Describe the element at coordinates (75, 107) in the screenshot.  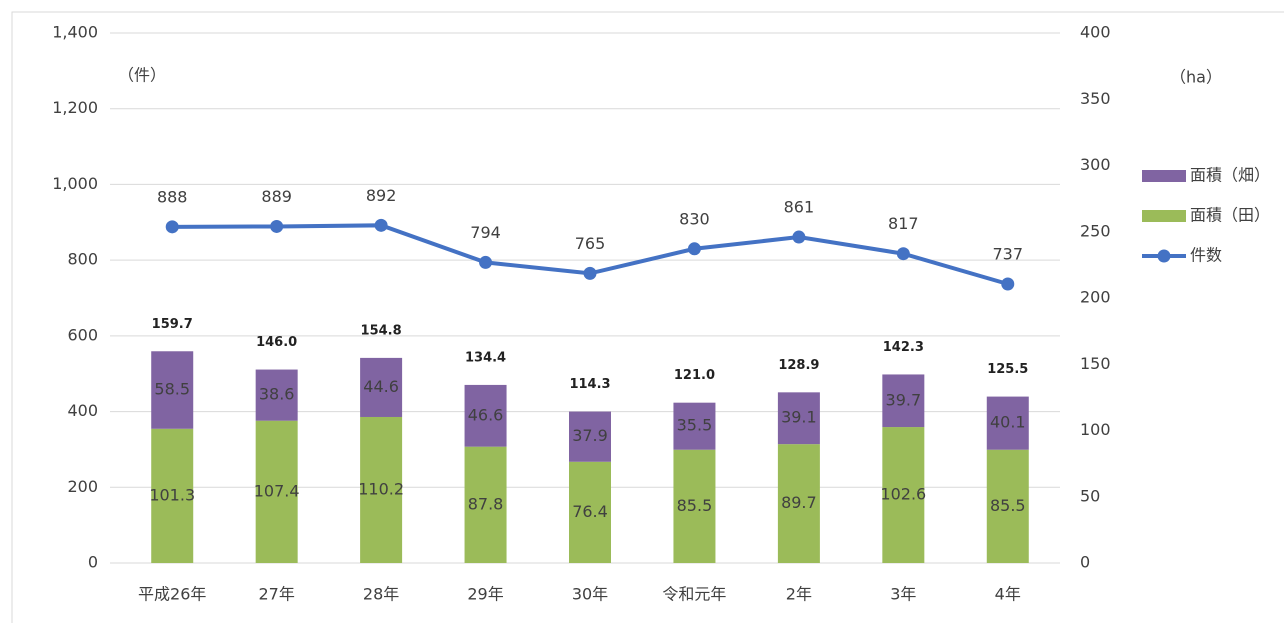
I see `y-tick-label: 1,200` at that location.